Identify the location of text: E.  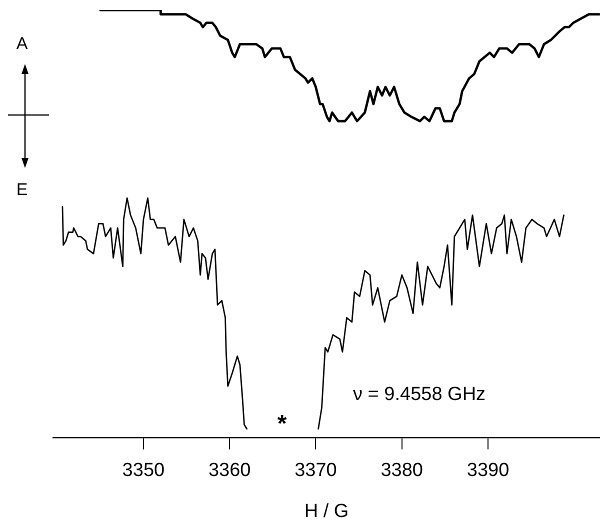
(22, 190).